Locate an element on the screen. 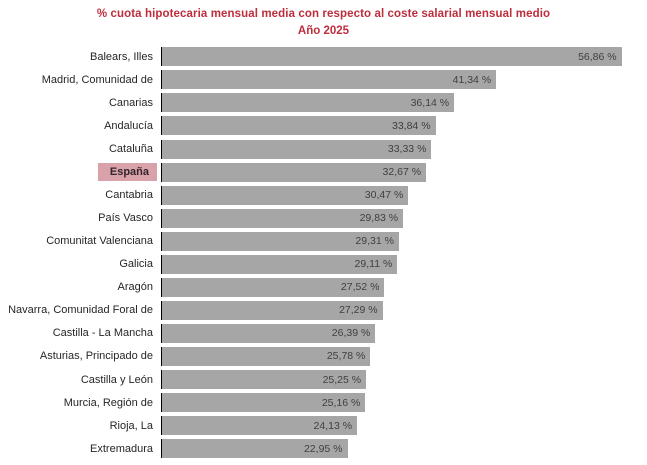 This screenshot has height=465, width=647. bar-track: 25,25 % is located at coordinates (404, 379).